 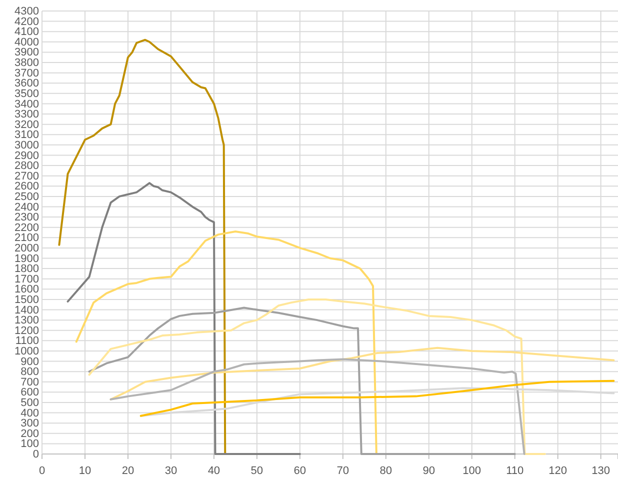 I want to click on x-tick-label: 120, so click(x=557, y=471).